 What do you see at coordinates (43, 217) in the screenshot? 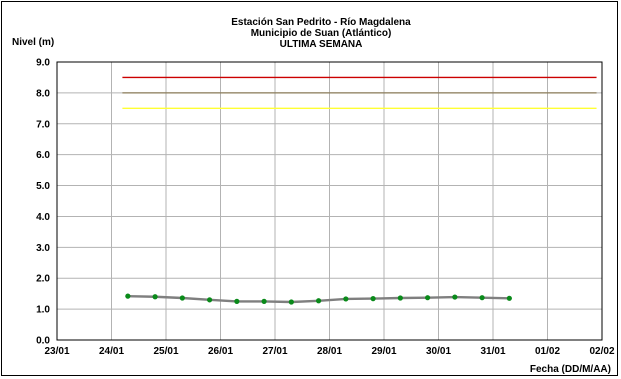
I see `y-tick-label: 4.0` at bounding box center [43, 217].